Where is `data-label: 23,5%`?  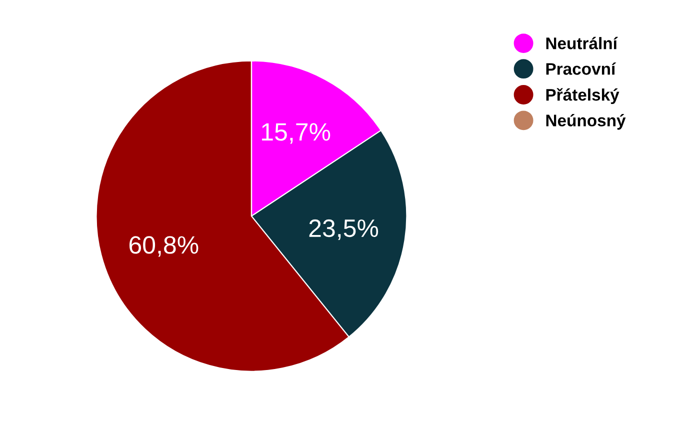 data-label: 23,5% is located at coordinates (343, 229).